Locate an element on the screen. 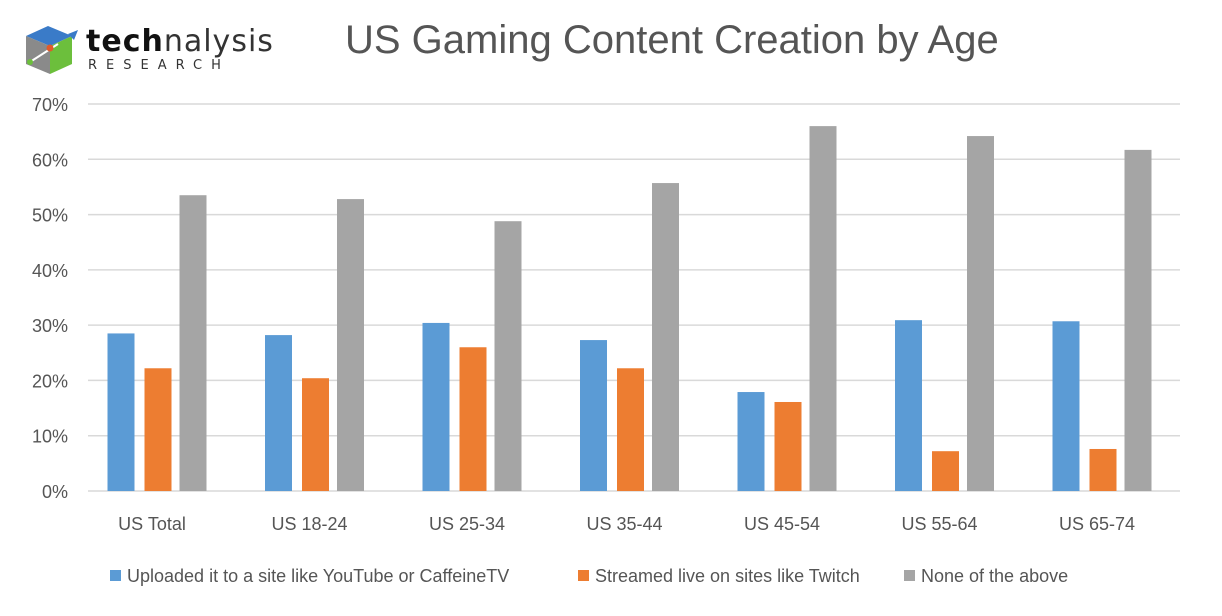 This screenshot has height=616, width=1222. technalysis-logo: technalysis RESEARCH is located at coordinates (157, 49).